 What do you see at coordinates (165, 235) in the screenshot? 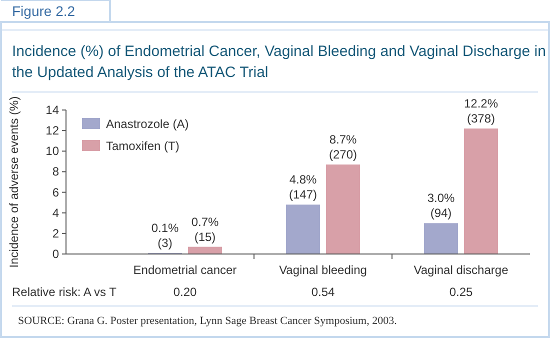
I see `data-label: 0.1% (3)` at bounding box center [165, 235].